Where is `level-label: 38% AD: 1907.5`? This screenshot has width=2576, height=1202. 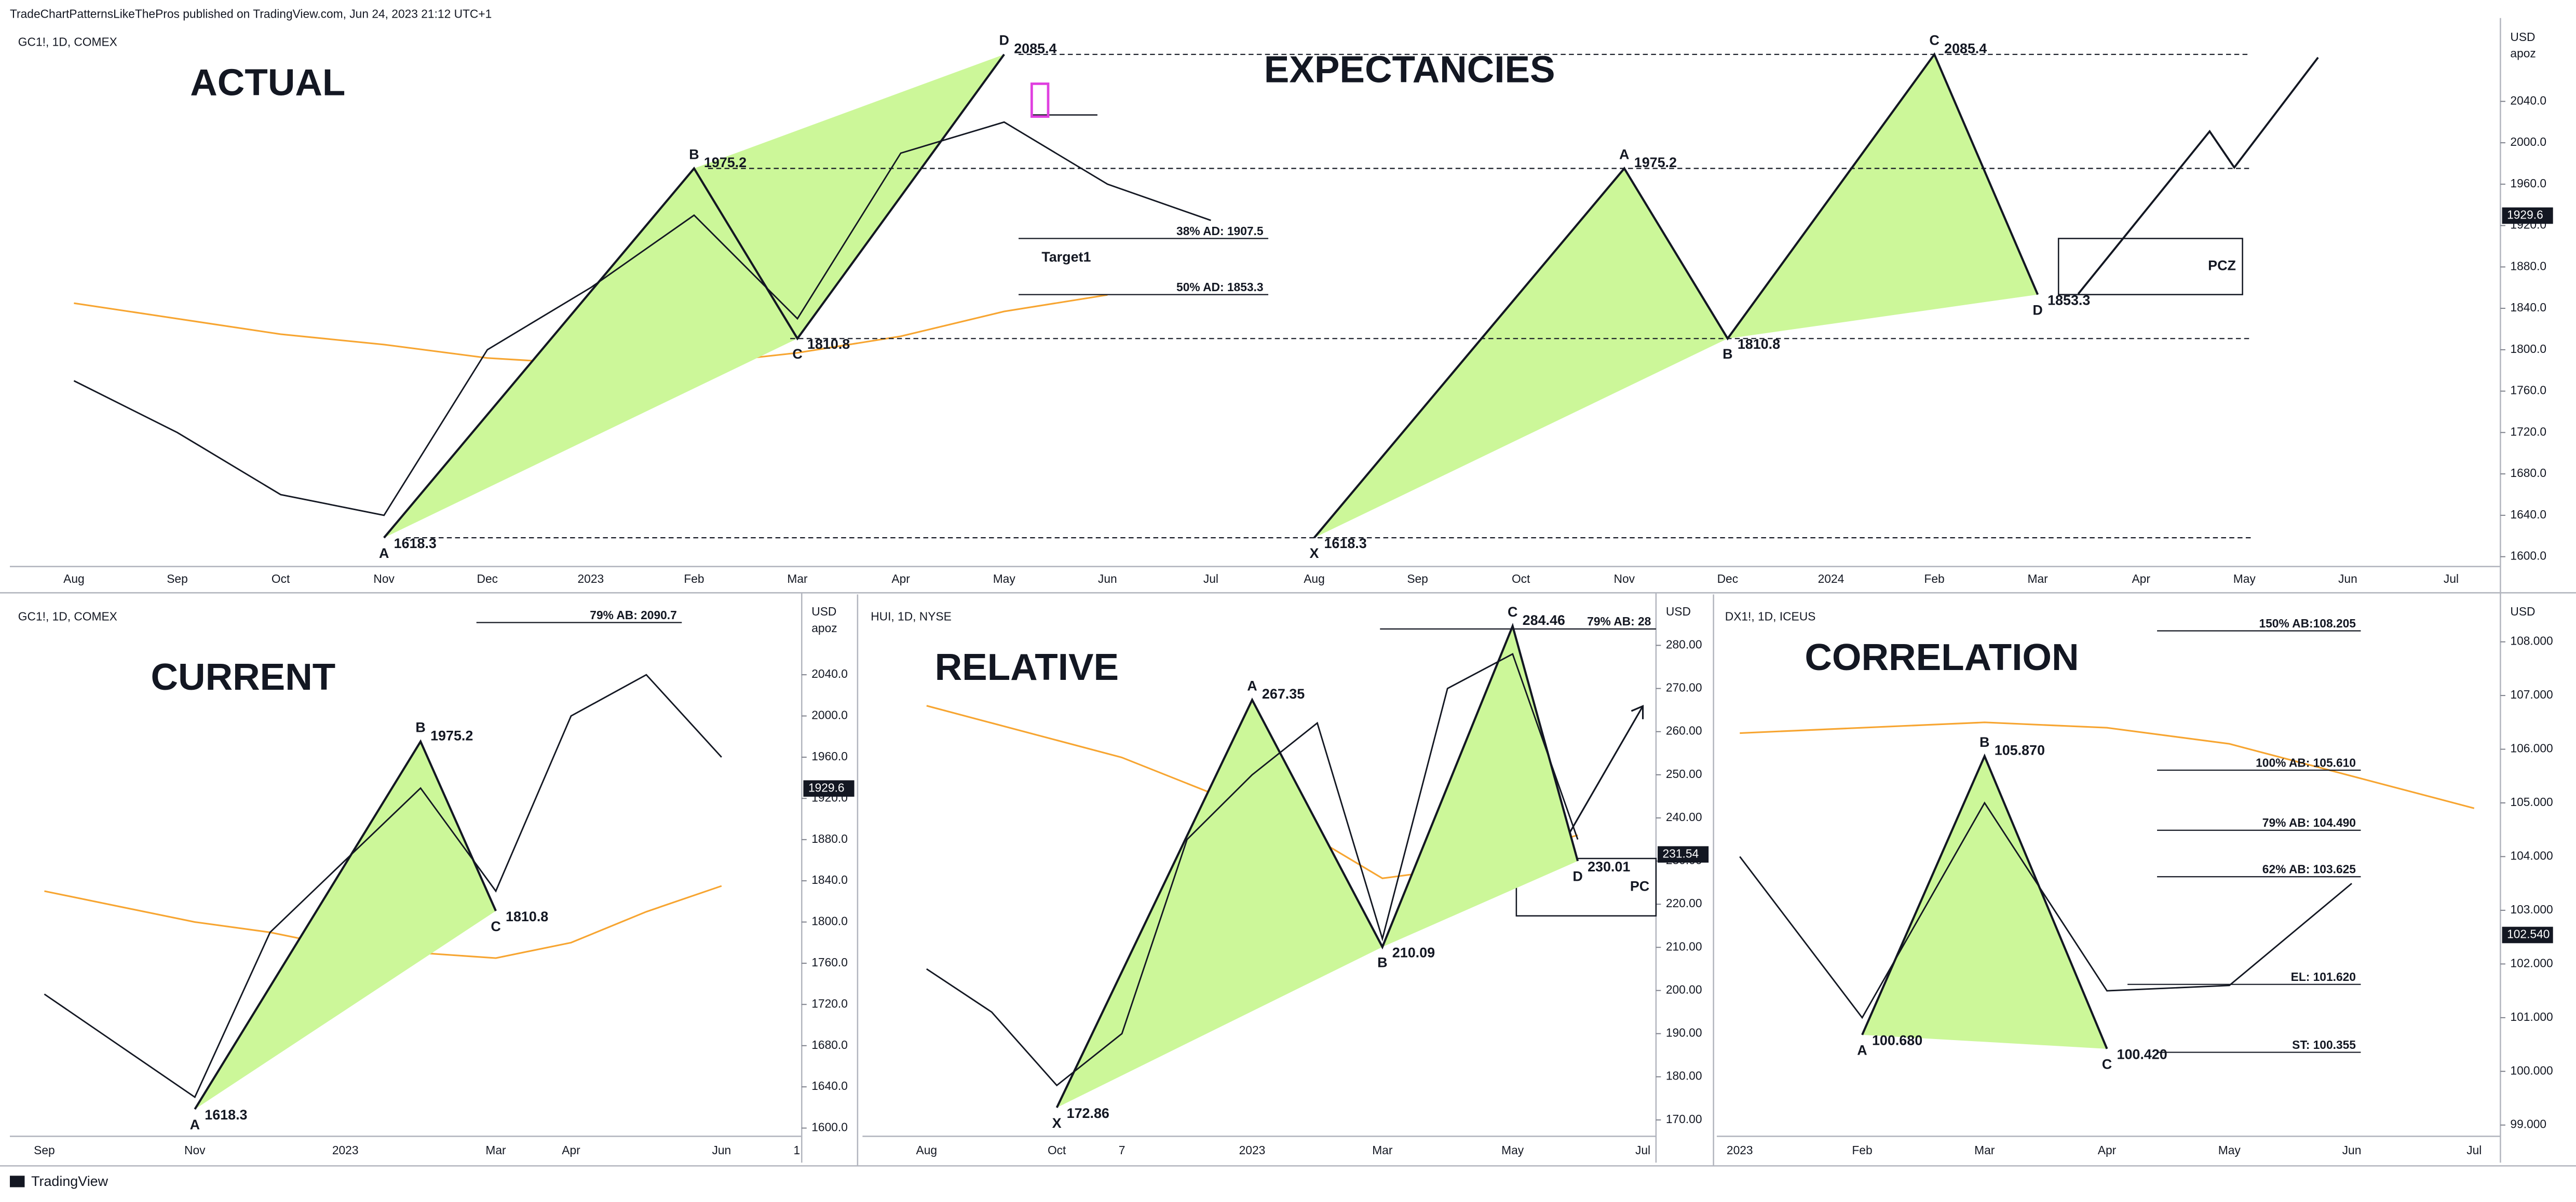
level-label: 38% AD: 1907.5 is located at coordinates (1220, 231).